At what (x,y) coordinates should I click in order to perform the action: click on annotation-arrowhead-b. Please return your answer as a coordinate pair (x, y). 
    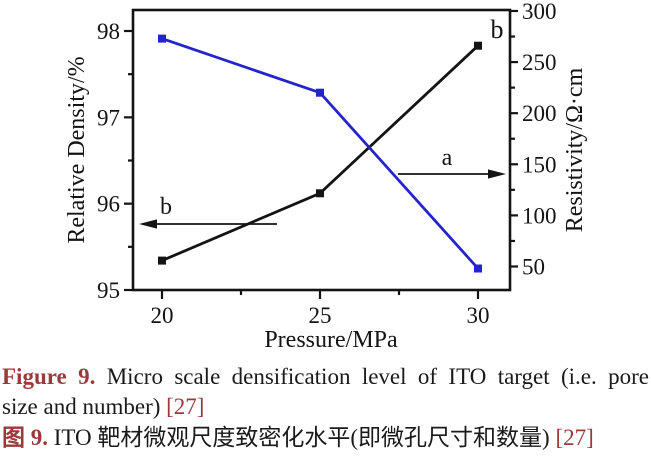
    Looking at the image, I should click on (148, 224).